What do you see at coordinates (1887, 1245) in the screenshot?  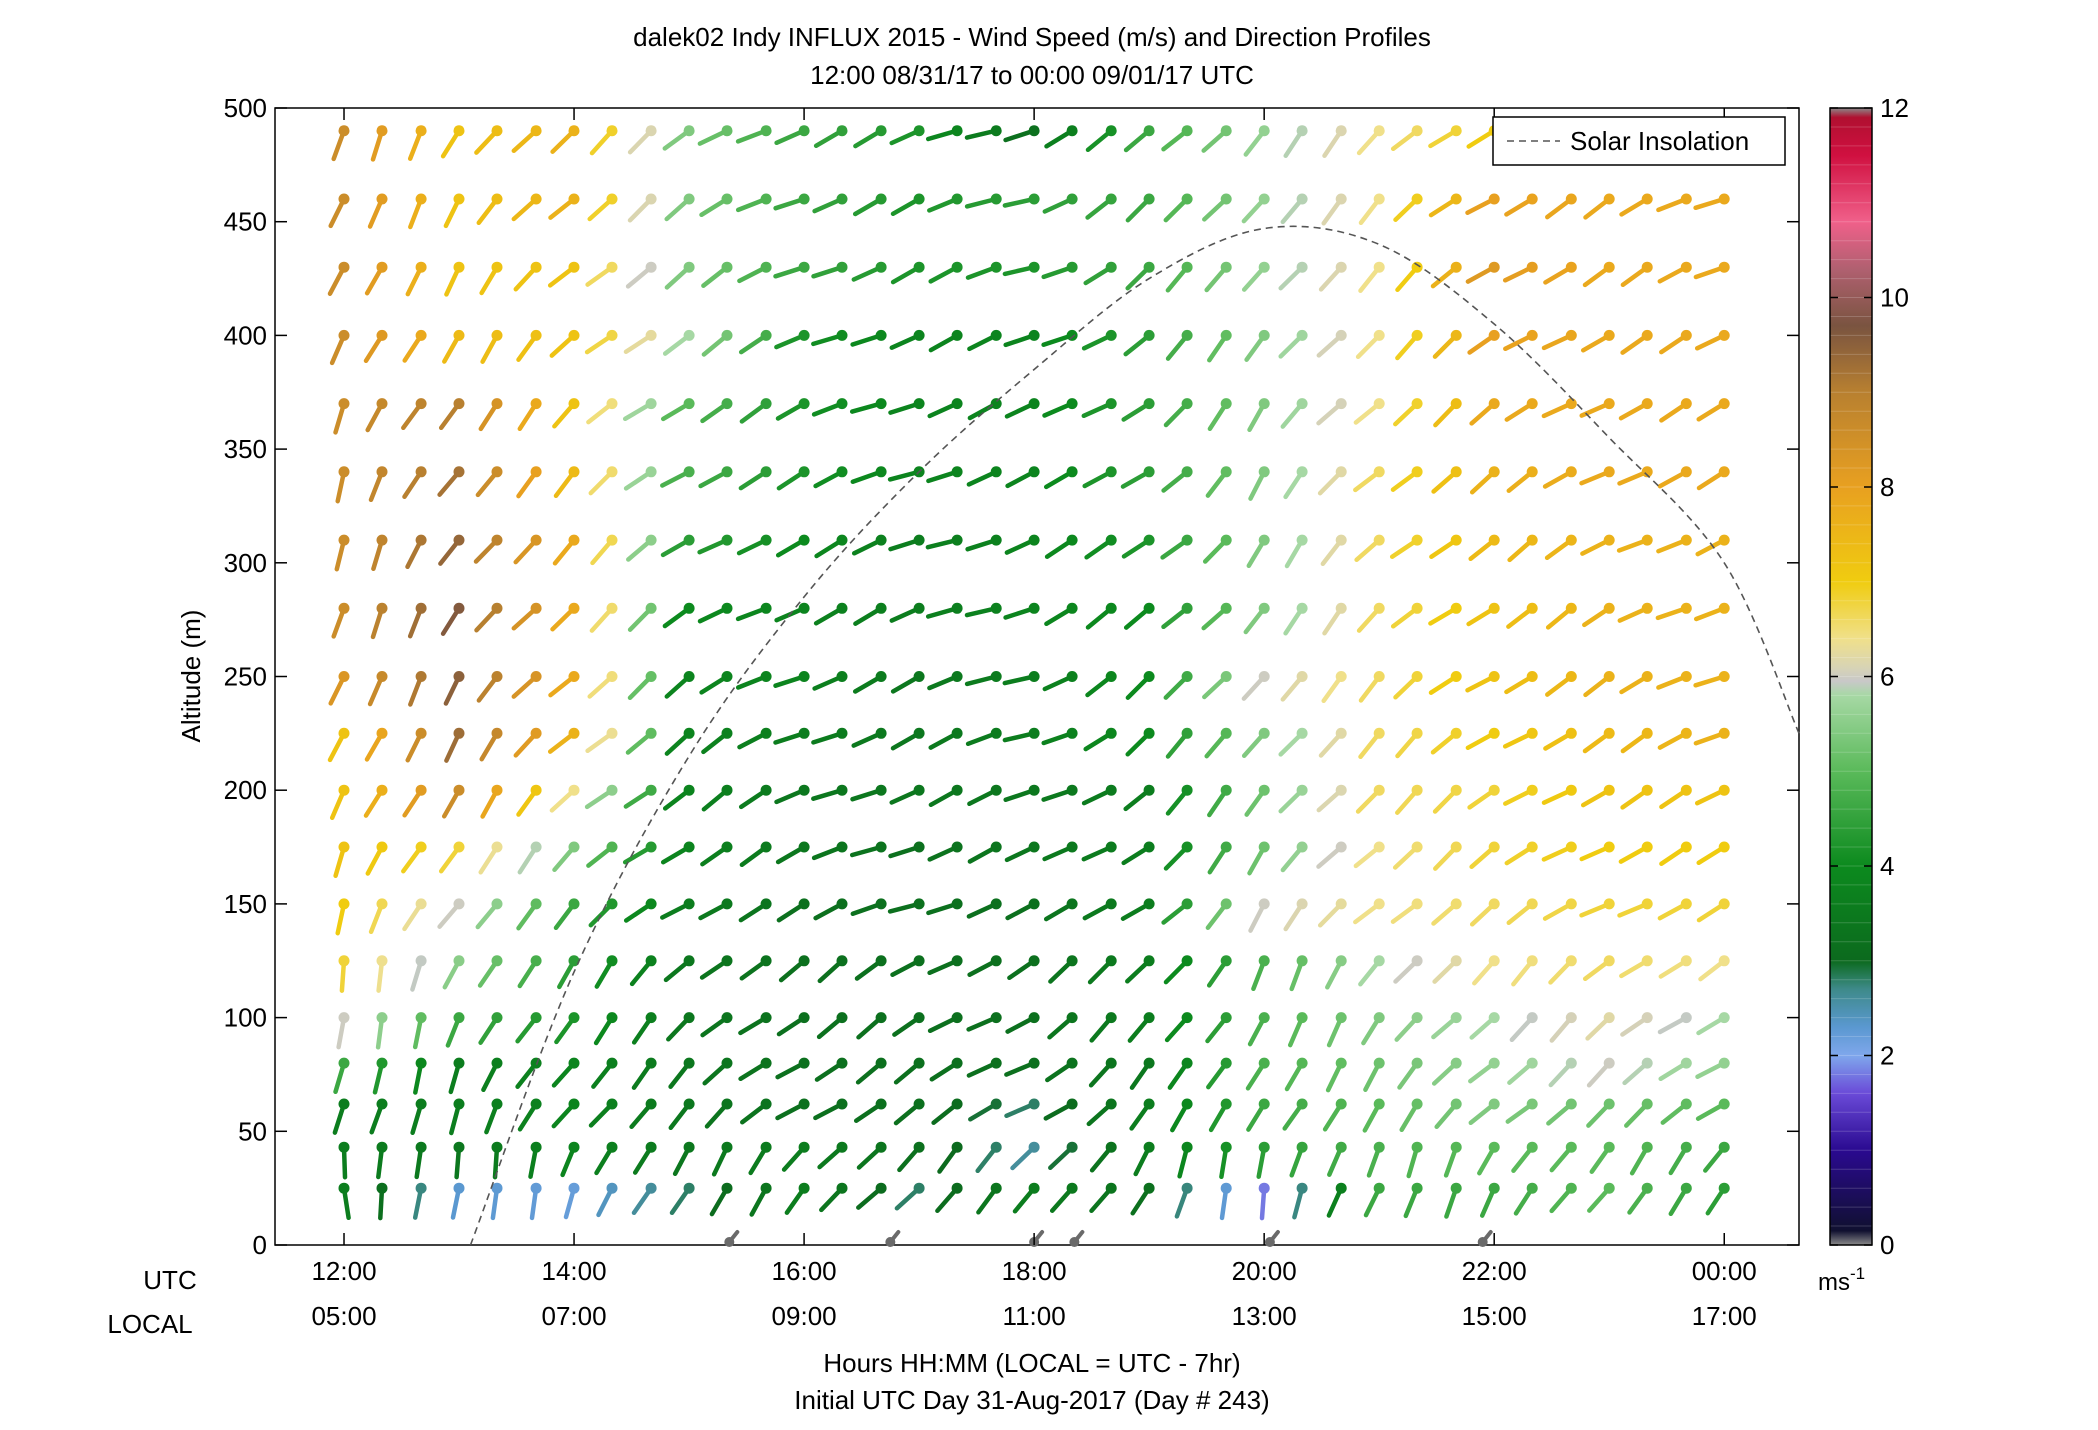 I see `colorbar-tick-label: 0` at bounding box center [1887, 1245].